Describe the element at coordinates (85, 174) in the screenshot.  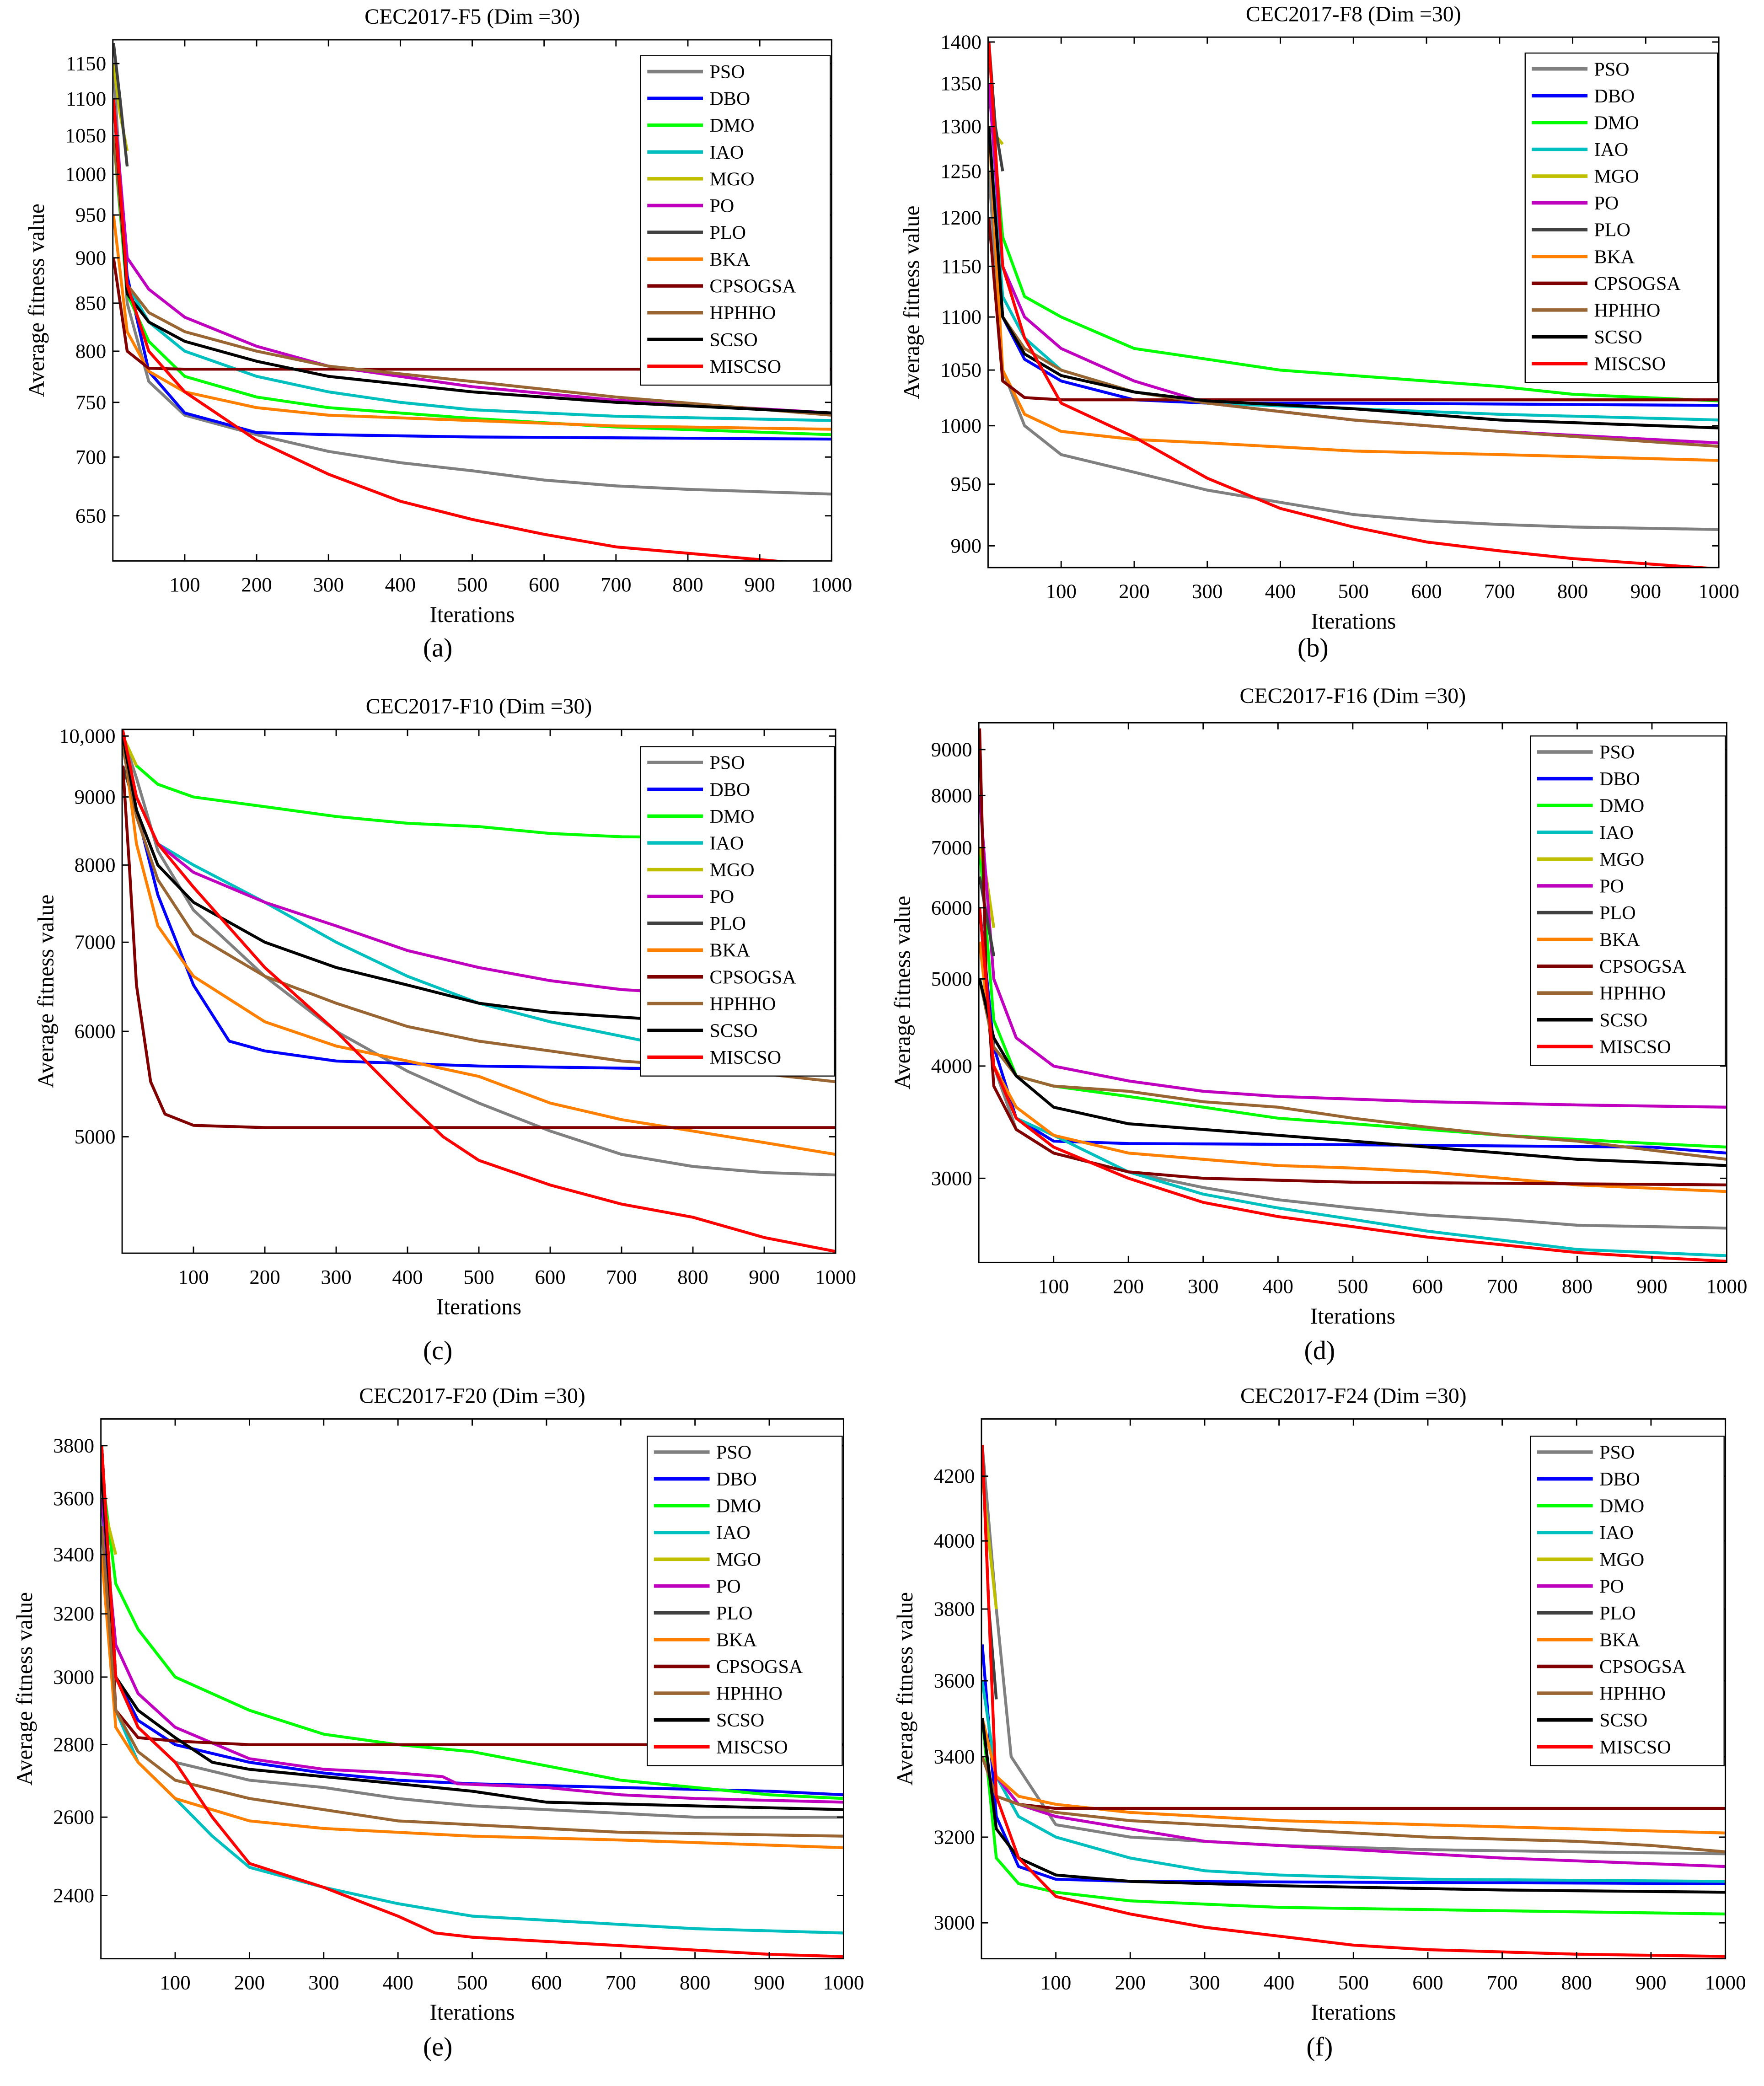
I see `y-tick-label: 1000` at that location.